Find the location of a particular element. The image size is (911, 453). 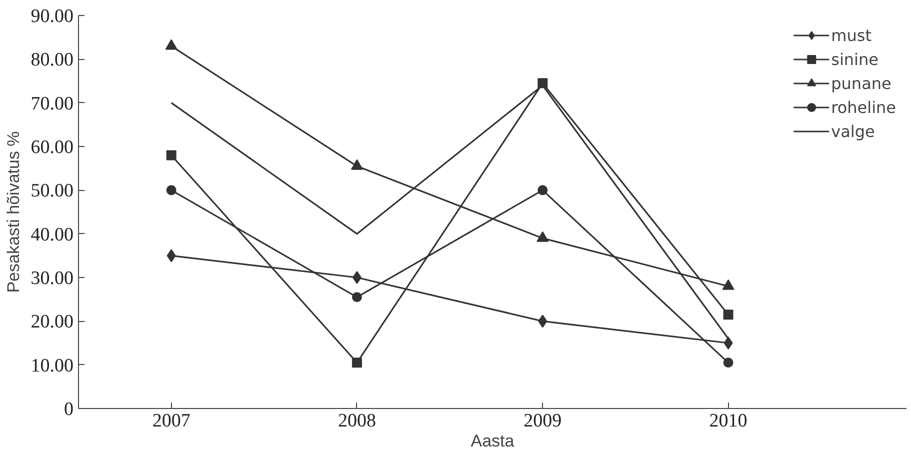

legend-label: valge is located at coordinates (853, 131).